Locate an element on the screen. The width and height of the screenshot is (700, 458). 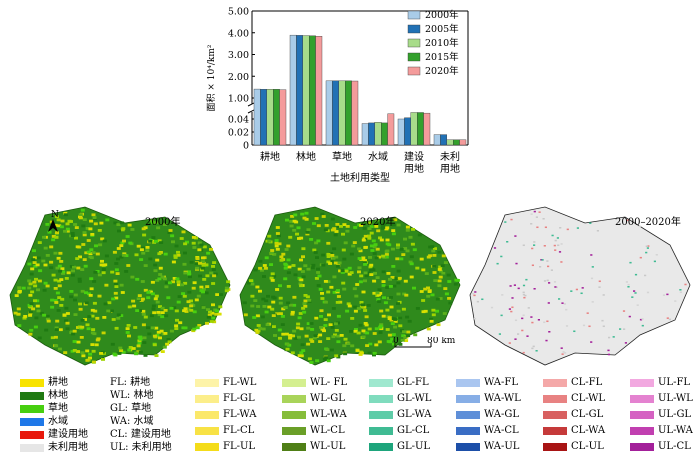
legend-transition-item: UL-GL is located at coordinates (660, 415).